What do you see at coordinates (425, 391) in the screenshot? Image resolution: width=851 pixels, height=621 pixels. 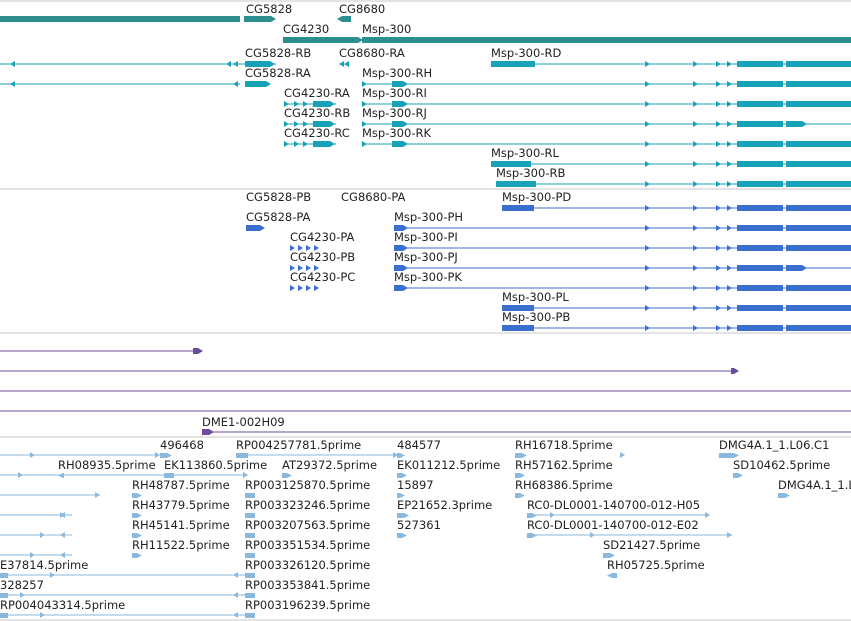 I see `alignment-track: DME1-002H09` at bounding box center [425, 391].